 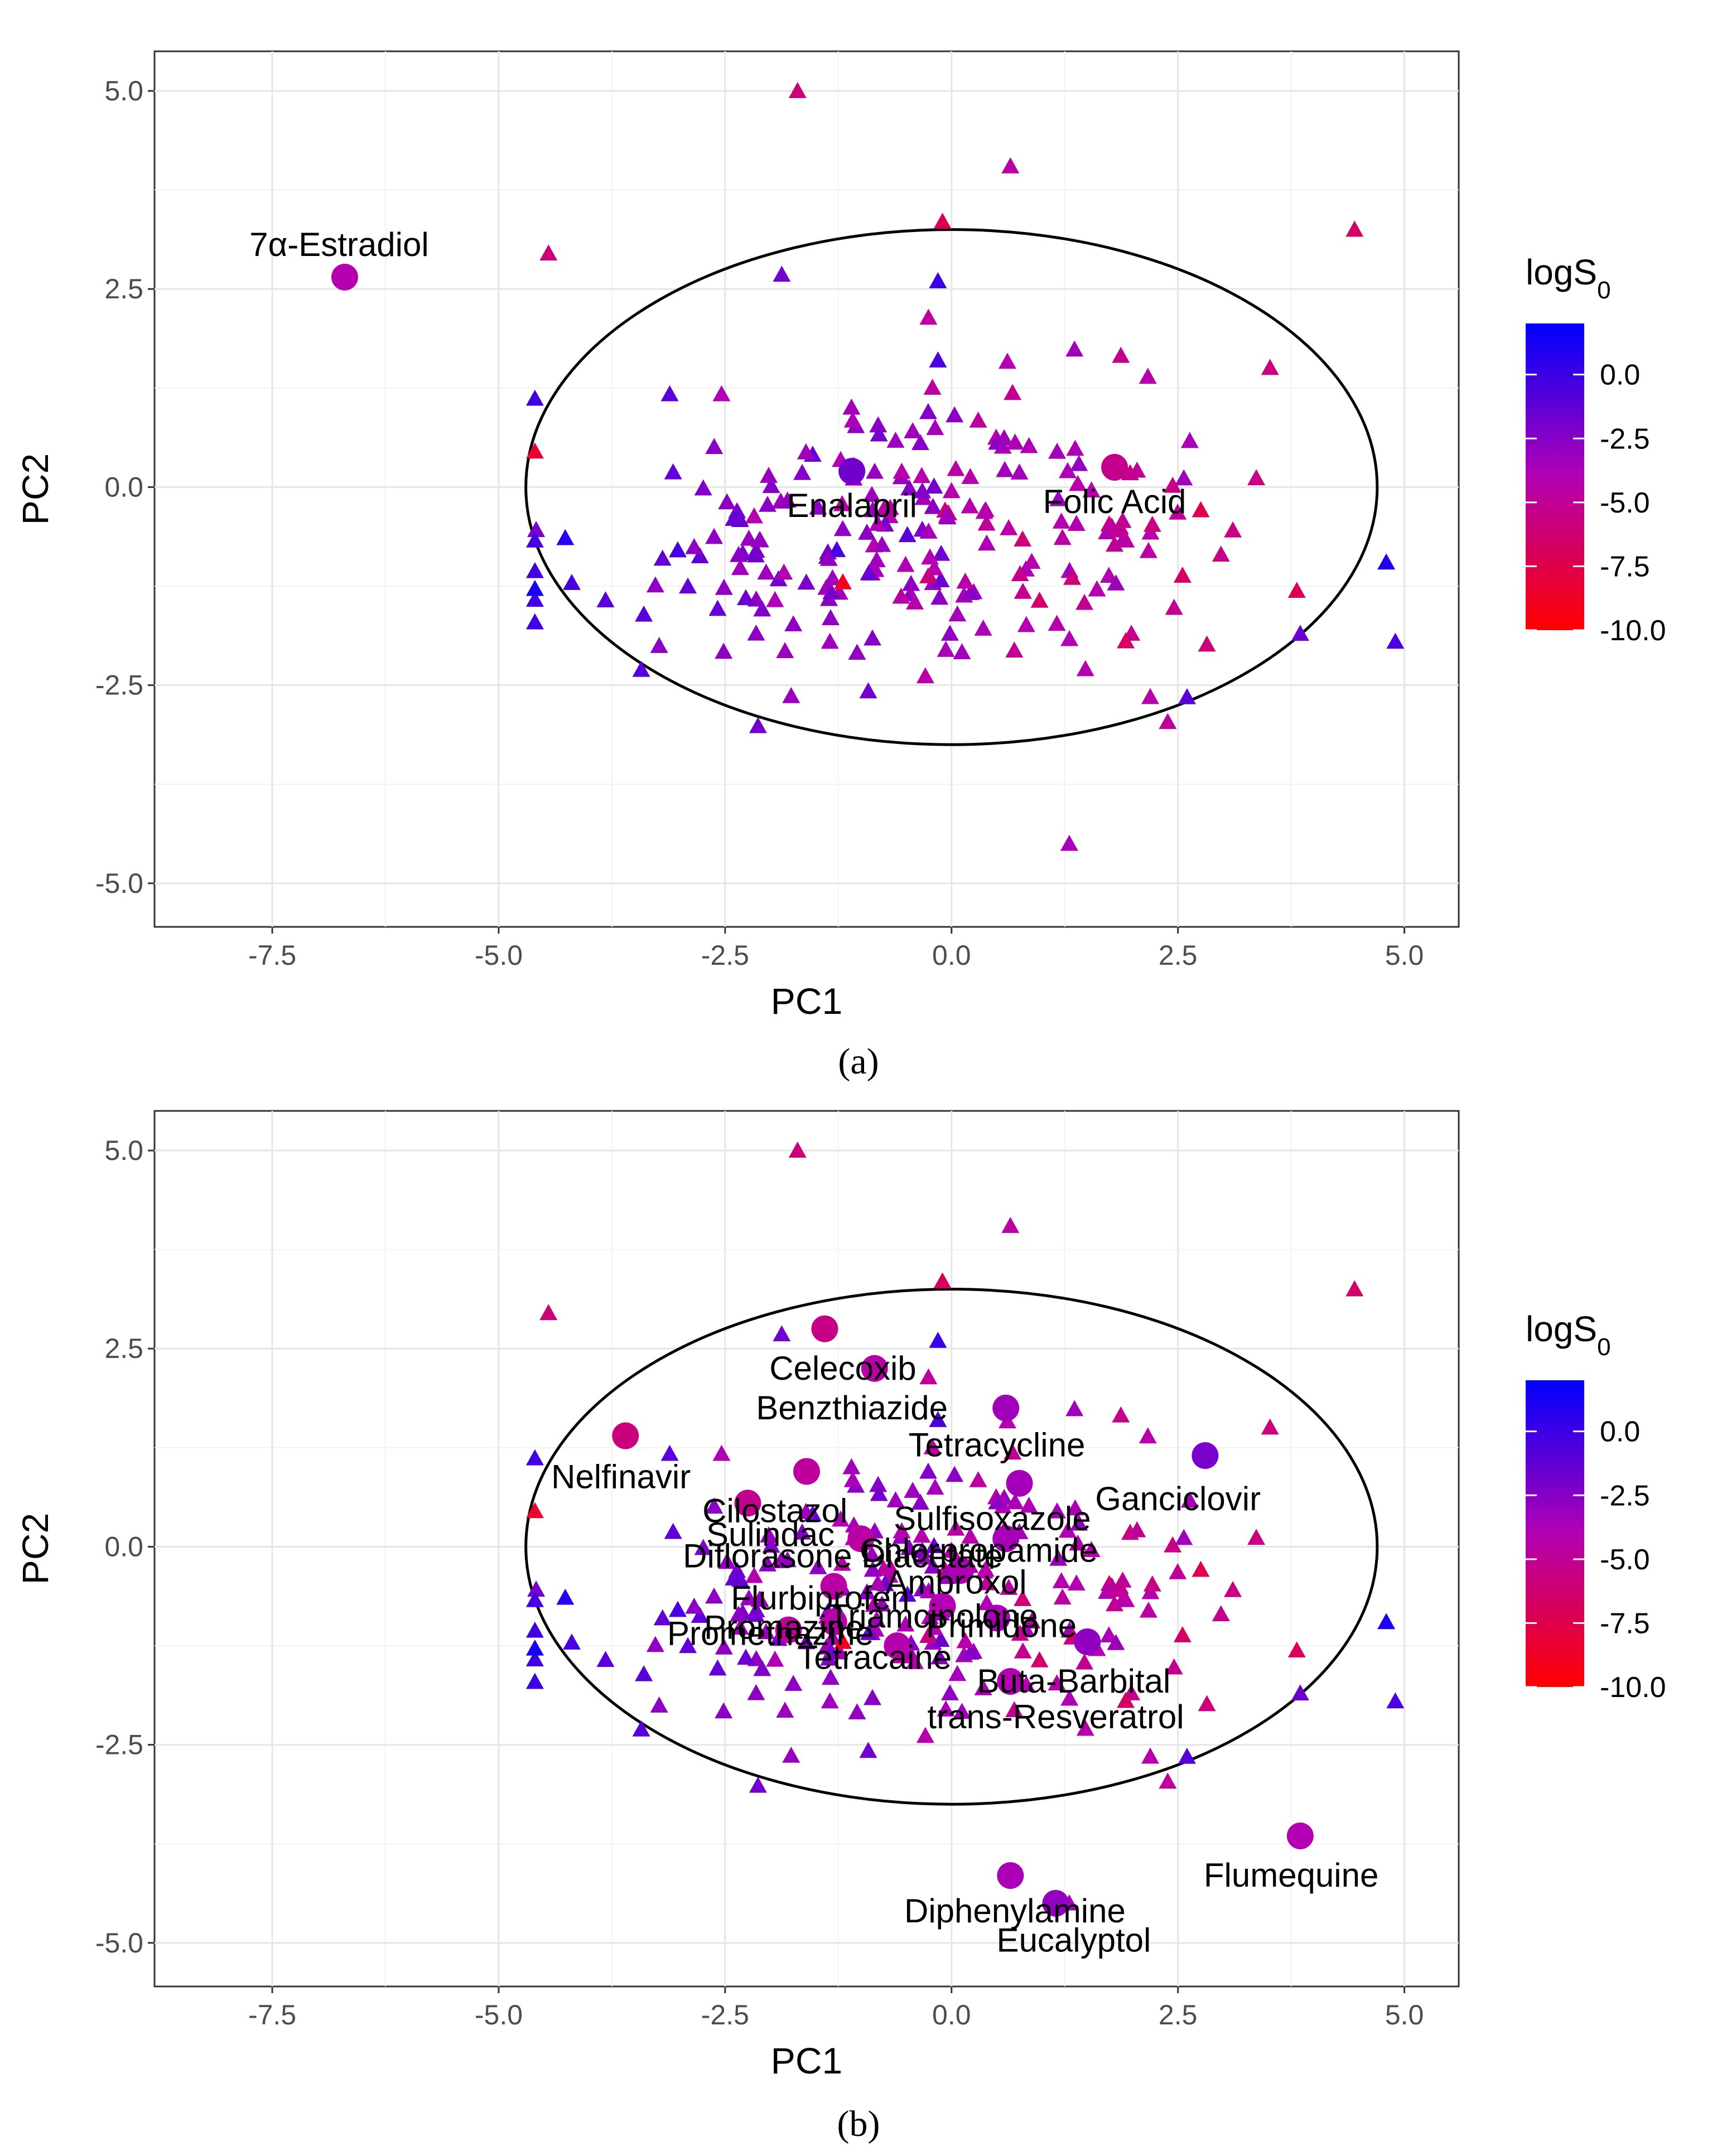 I want to click on x-tick-label: 2.5, so click(x=1179, y=2015).